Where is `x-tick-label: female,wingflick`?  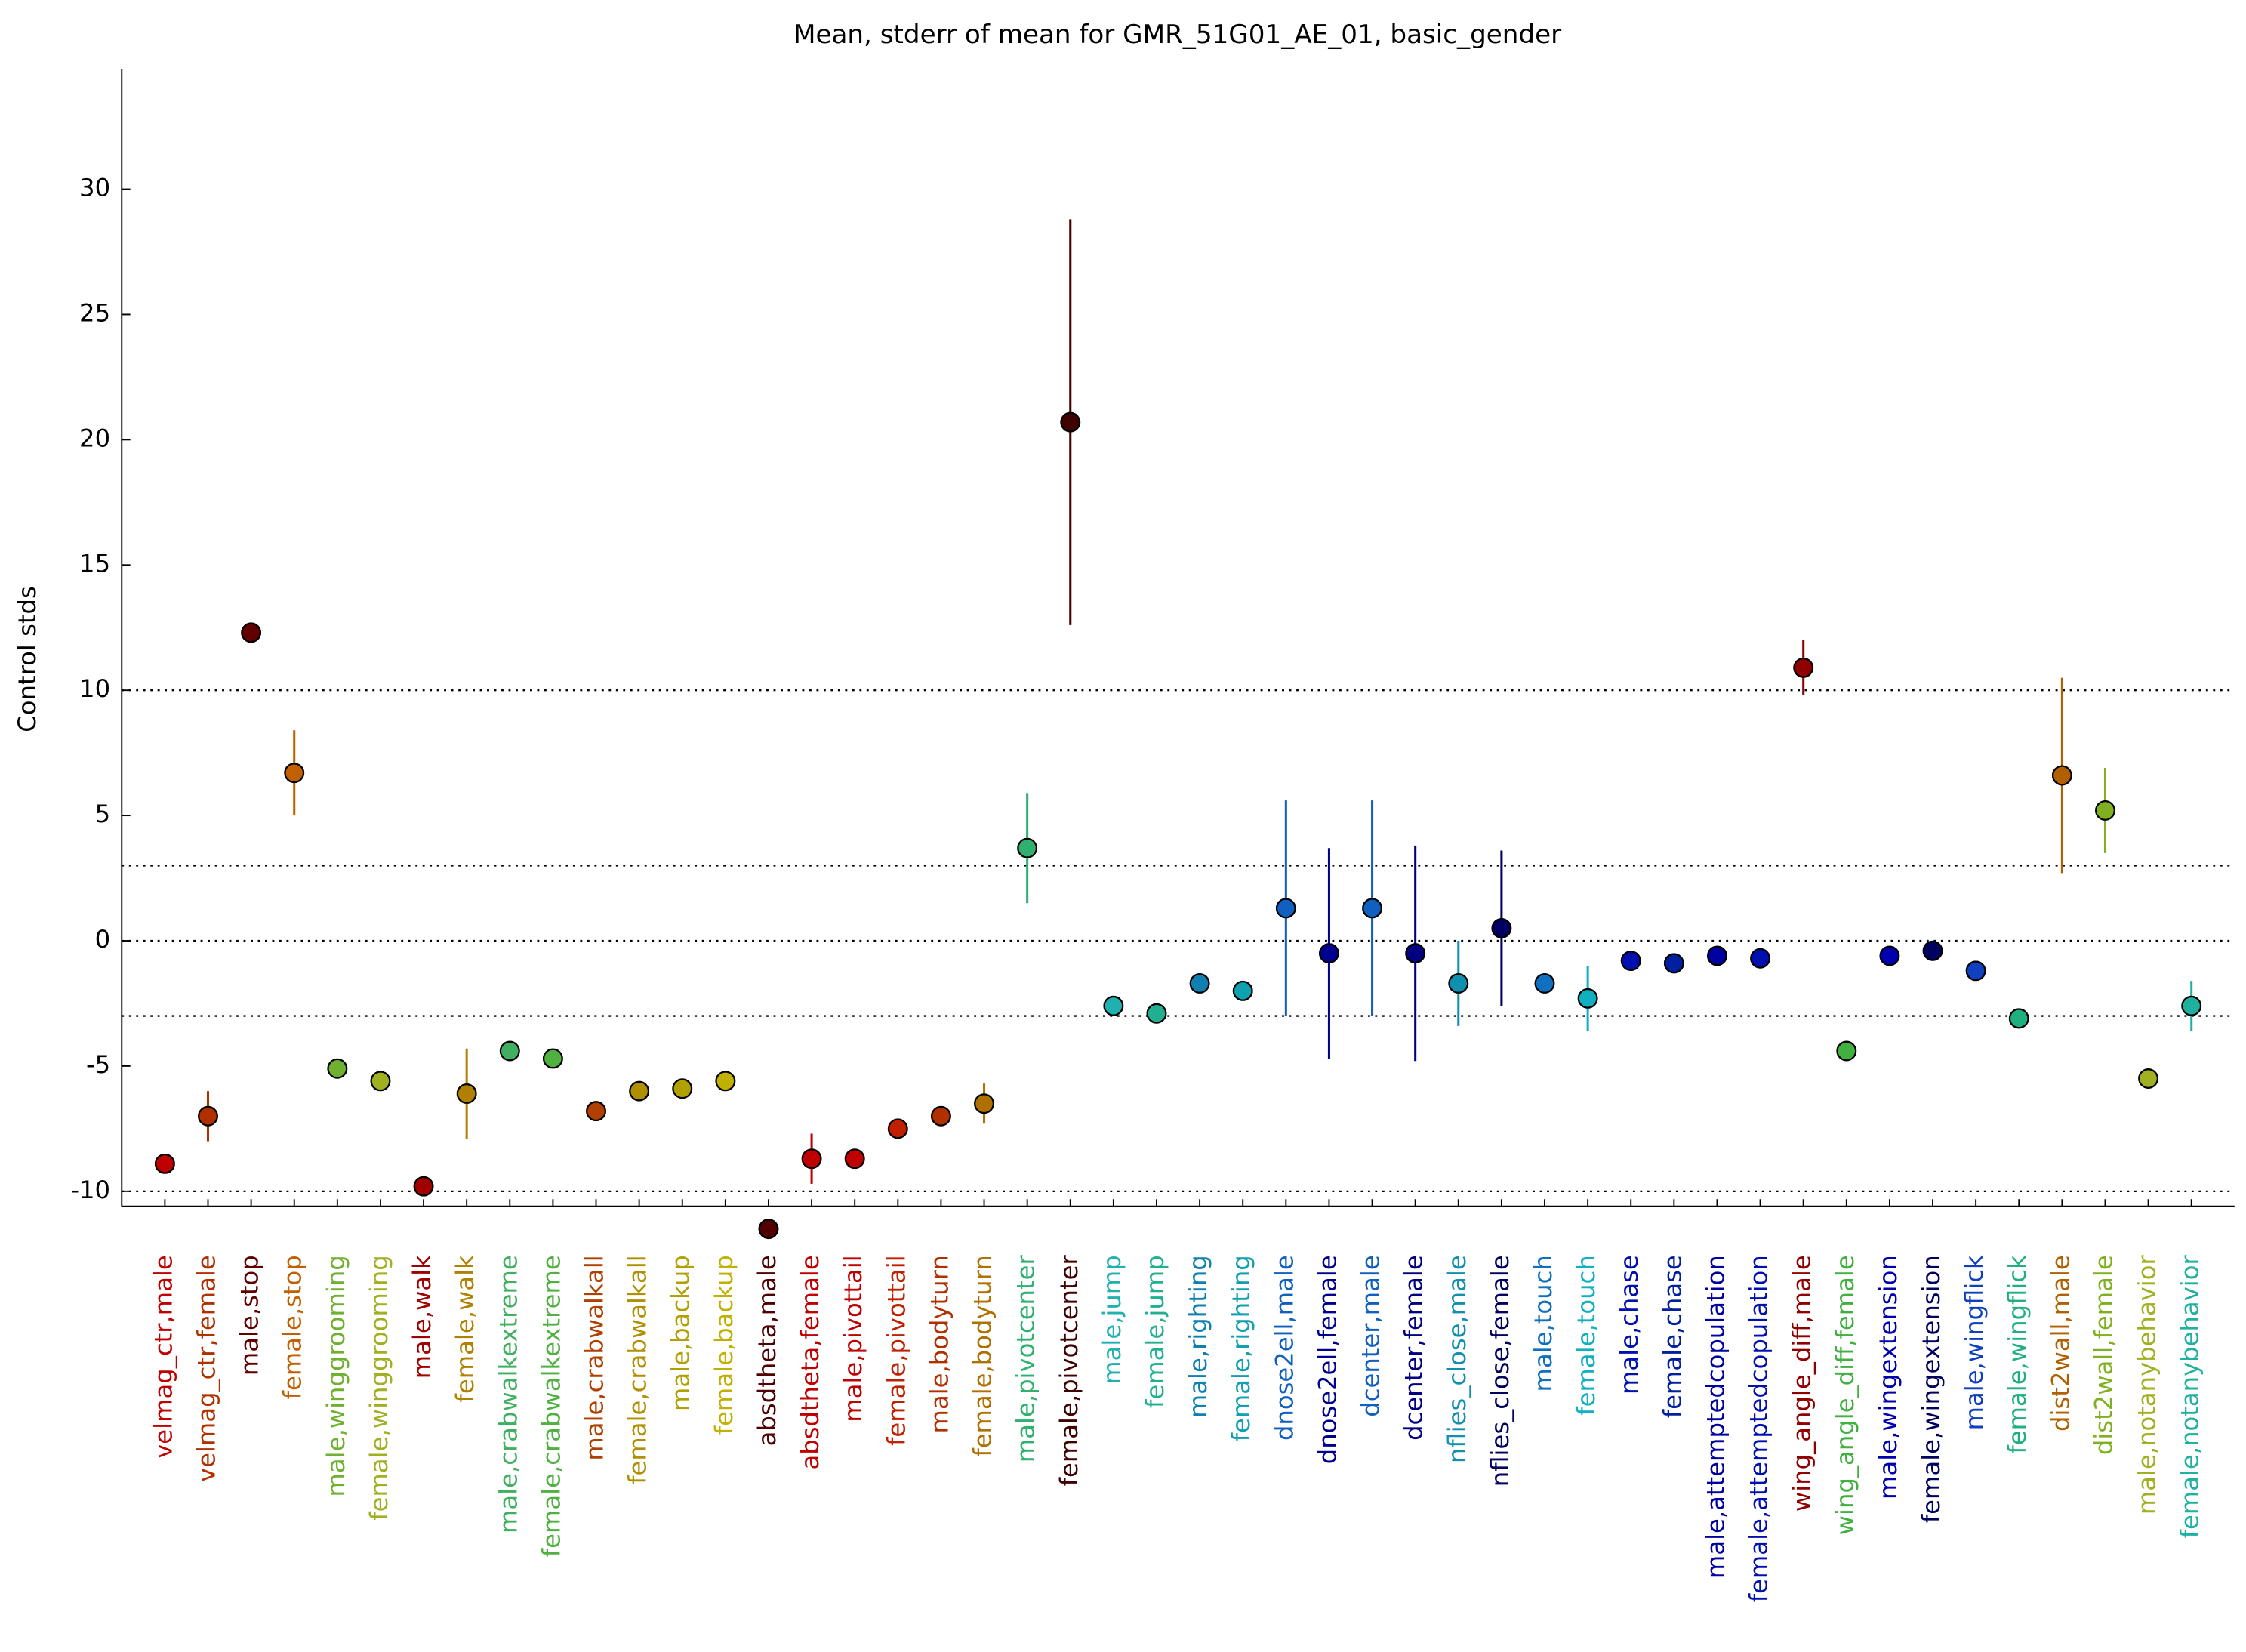
x-tick-label: female,wingflick is located at coordinates (2018, 1355).